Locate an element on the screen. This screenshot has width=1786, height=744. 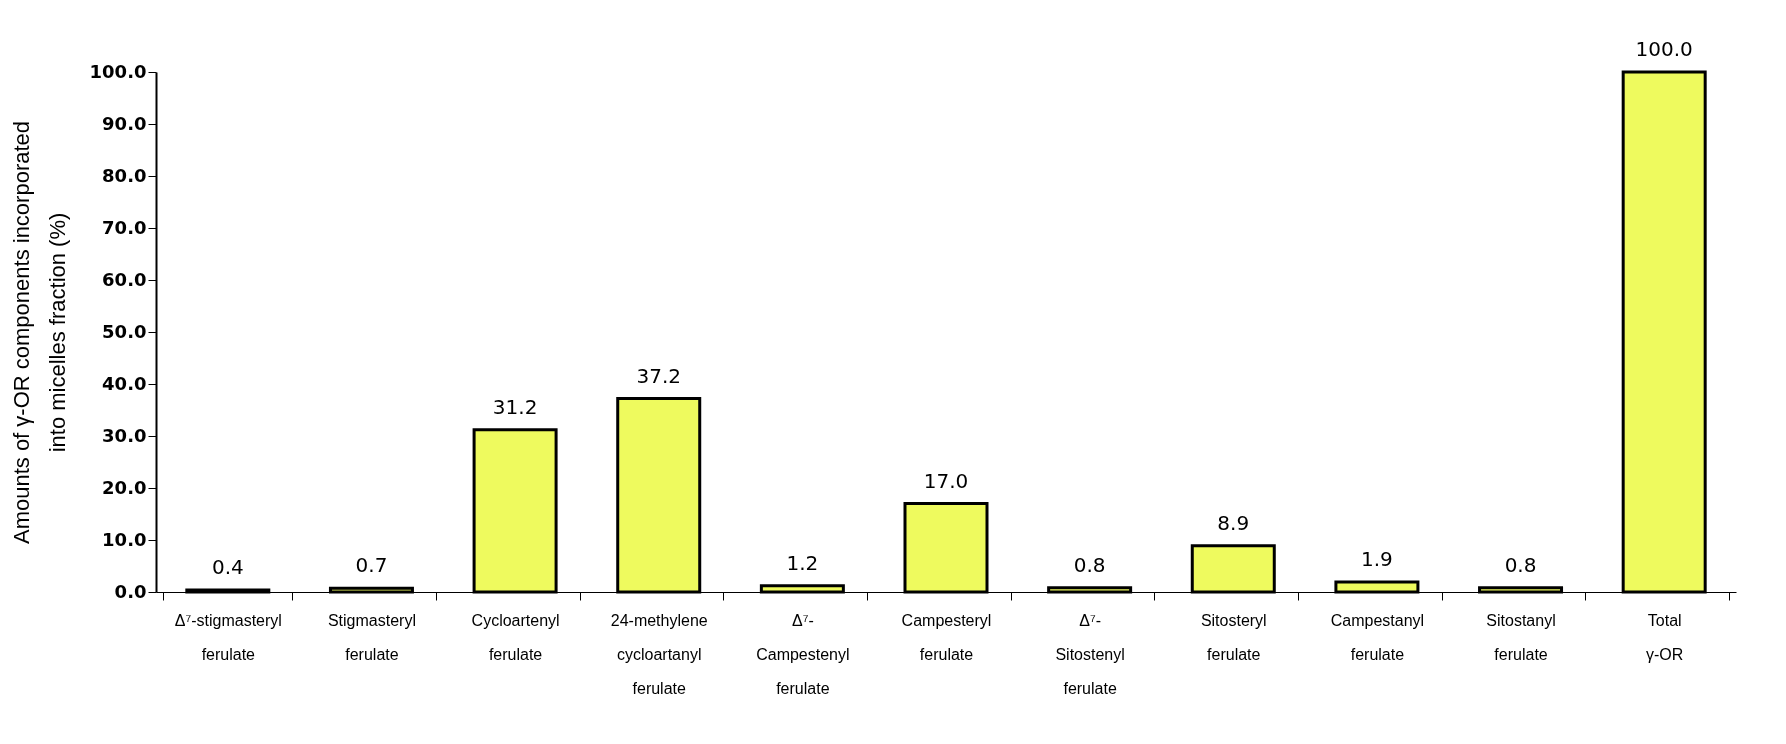
data-label: 31.2 is located at coordinates (515, 406).